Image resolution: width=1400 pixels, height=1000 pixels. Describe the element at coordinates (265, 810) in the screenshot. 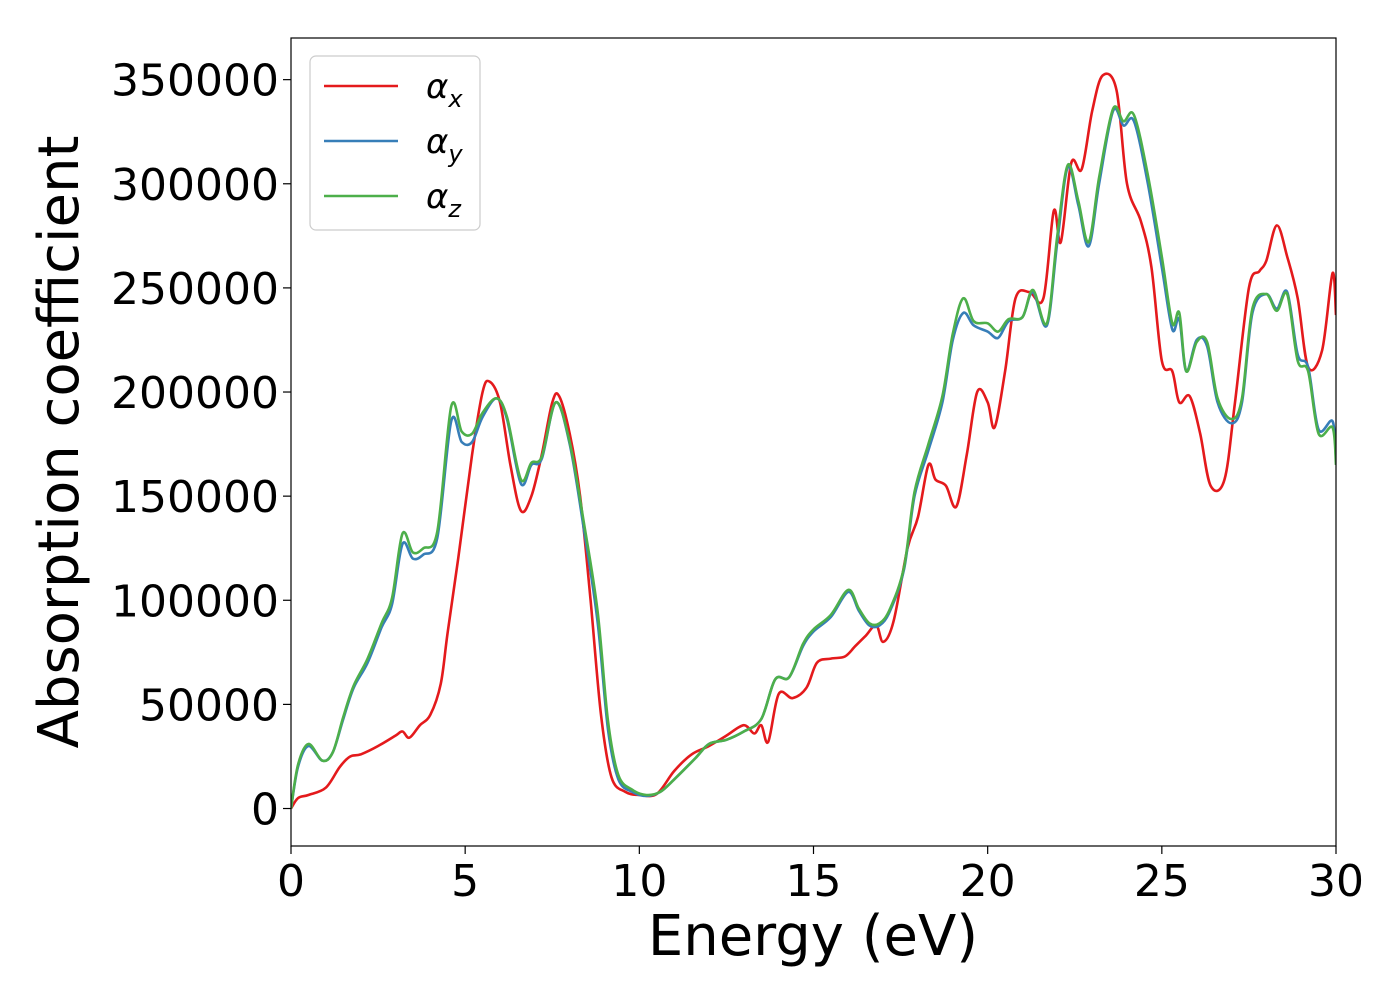

I see `y-tick-label: 0` at that location.